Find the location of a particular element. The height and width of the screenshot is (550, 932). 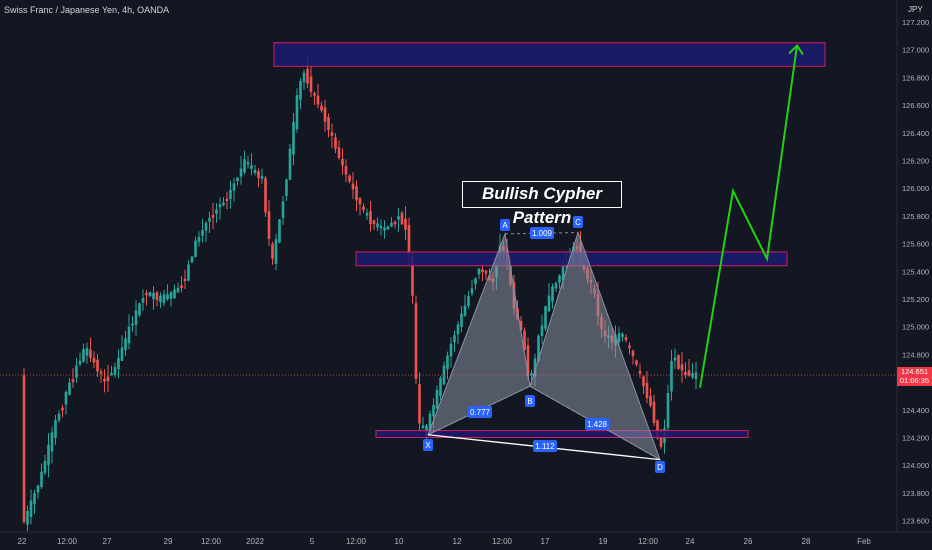

x-tick-label: 28 is located at coordinates (806, 541).